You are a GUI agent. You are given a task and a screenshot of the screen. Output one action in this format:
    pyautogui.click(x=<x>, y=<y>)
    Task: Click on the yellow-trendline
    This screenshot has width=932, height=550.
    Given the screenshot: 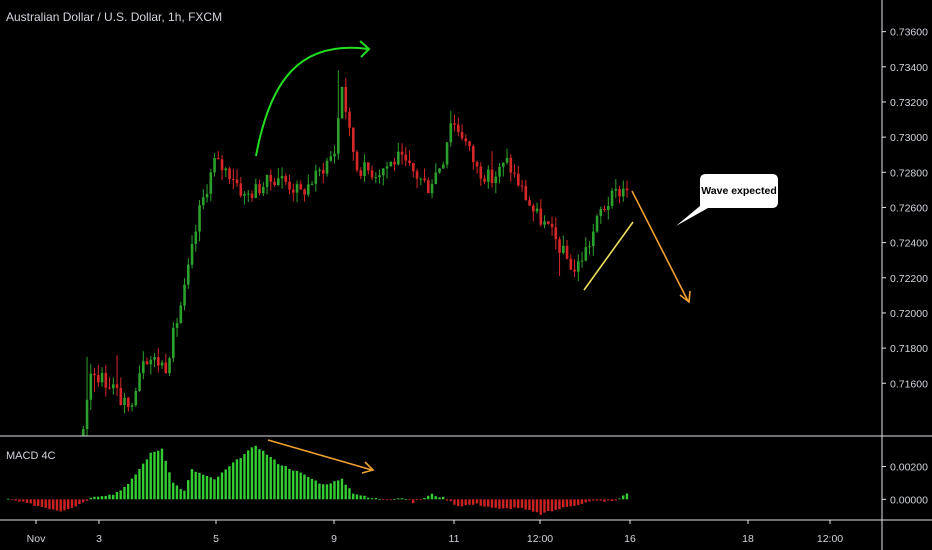 What is the action you would take?
    pyautogui.click(x=608, y=256)
    